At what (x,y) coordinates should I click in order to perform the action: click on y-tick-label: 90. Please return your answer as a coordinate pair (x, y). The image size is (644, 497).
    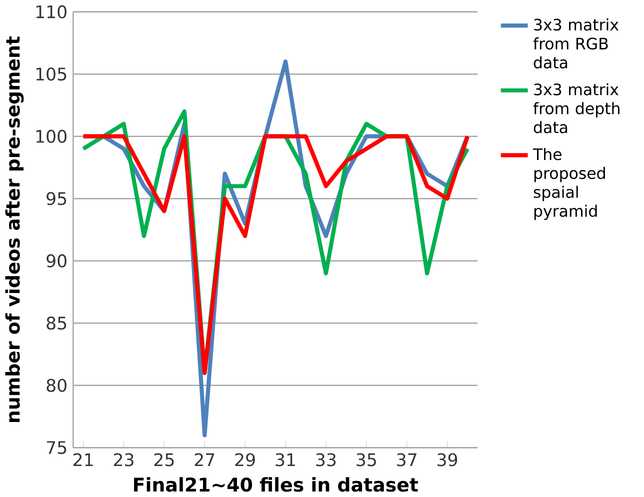
    Looking at the image, I should click on (56, 261).